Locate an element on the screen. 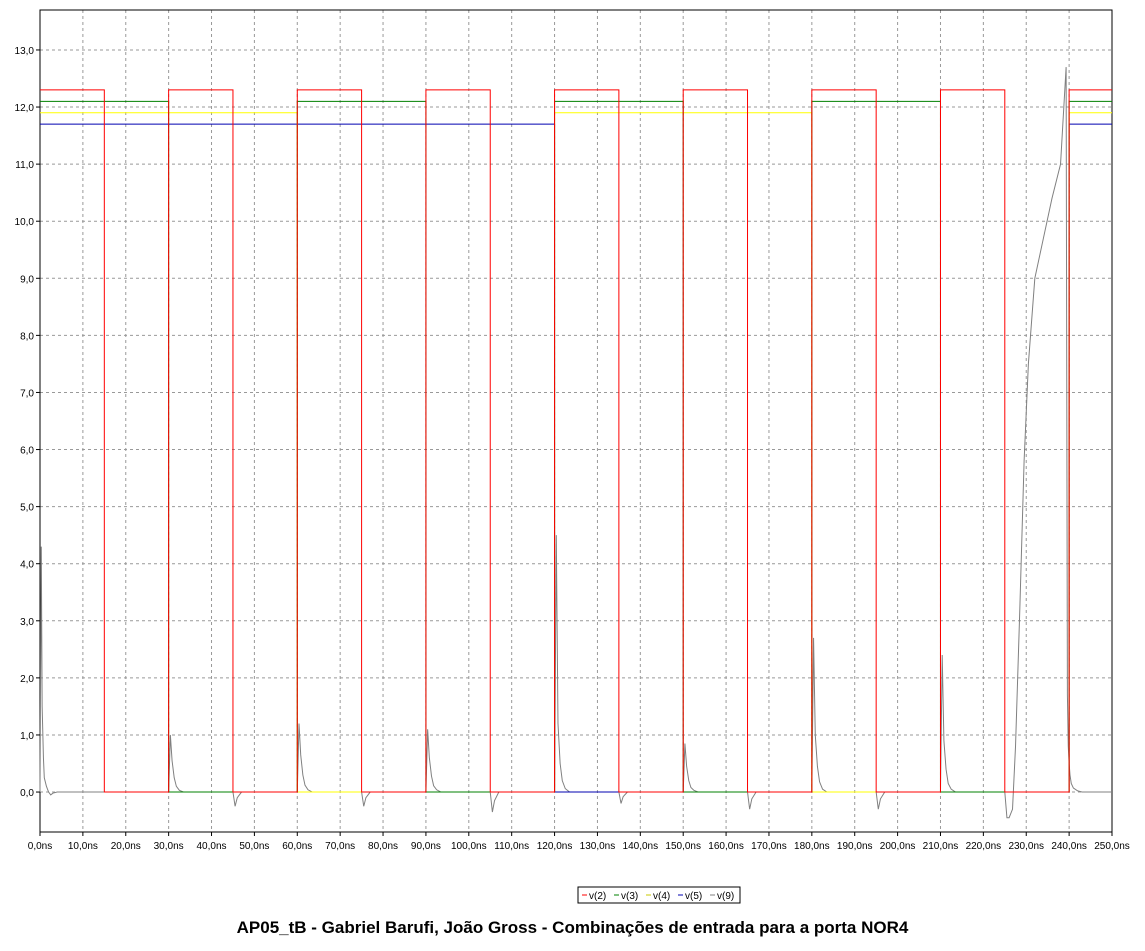  legend: v(2) v(3) v(4) v(5) v(9) is located at coordinates (659, 895).